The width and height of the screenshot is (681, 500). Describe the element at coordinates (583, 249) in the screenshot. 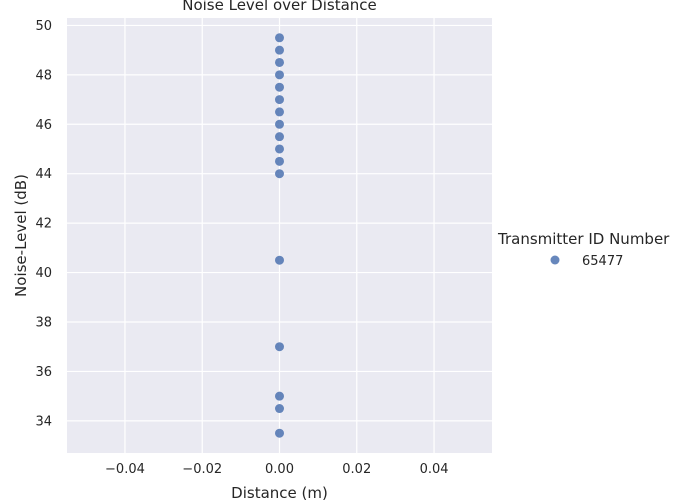

I see `legend: Transmitter ID Number 65477` at that location.